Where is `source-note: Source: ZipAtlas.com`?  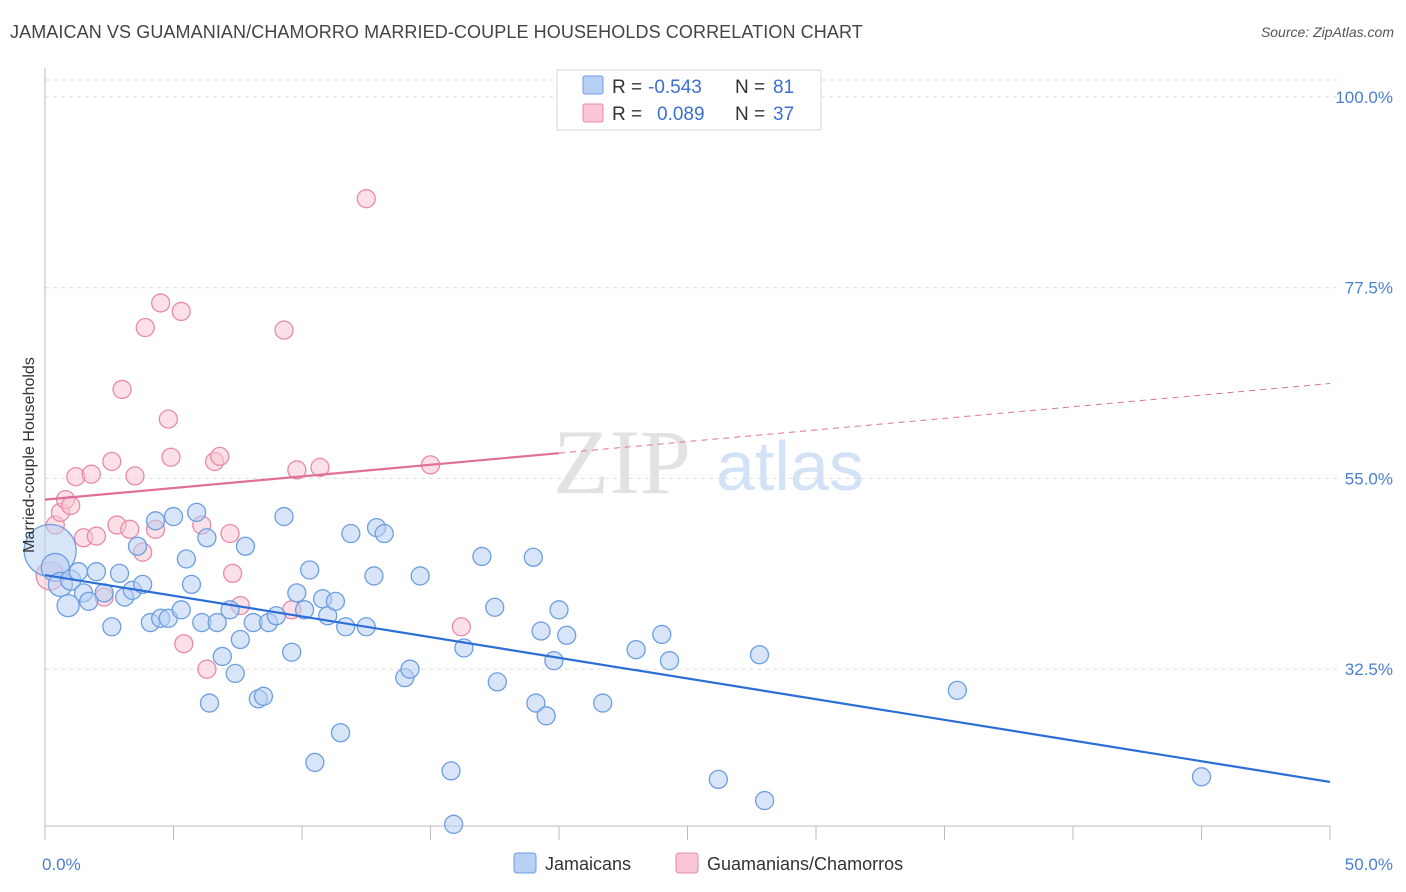 source-note: Source: ZipAtlas.com is located at coordinates (1327, 32).